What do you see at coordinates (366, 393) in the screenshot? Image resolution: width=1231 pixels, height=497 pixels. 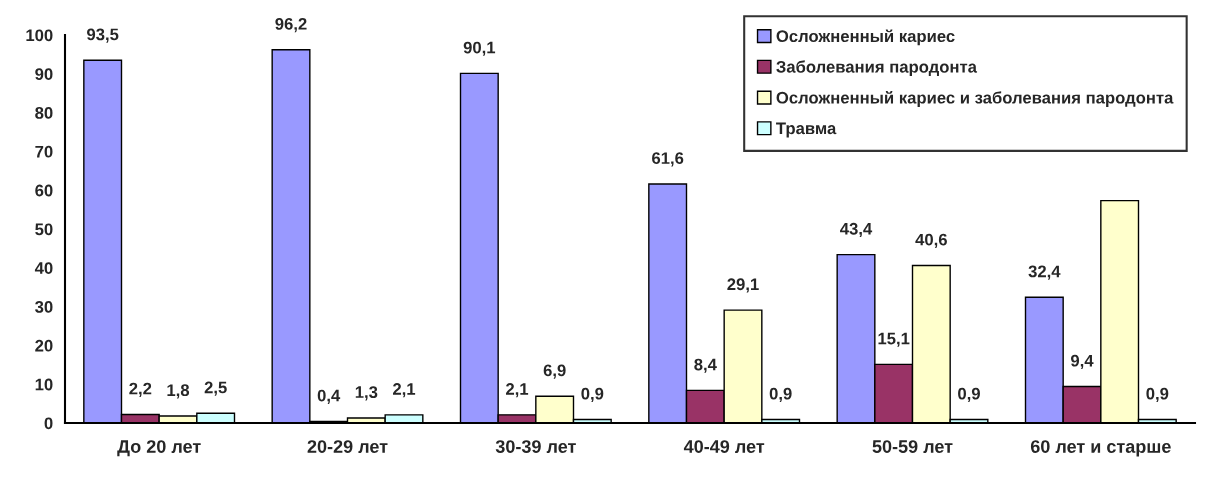 I see `data-label: 1,3` at bounding box center [366, 393].